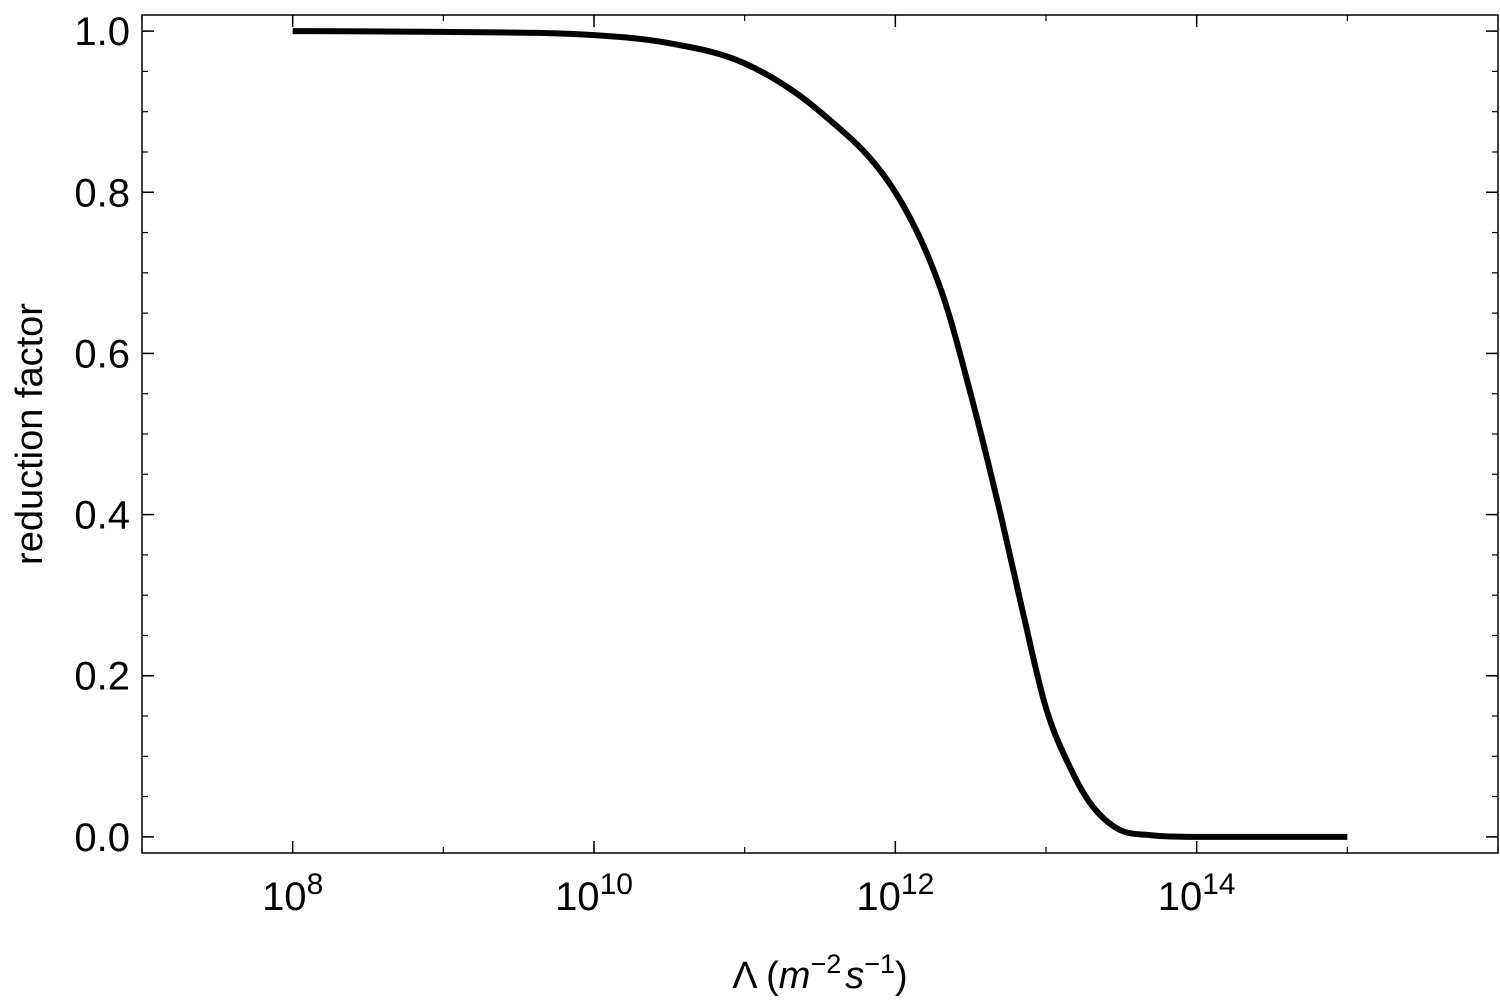 The width and height of the screenshot is (1500, 1008). I want to click on y-tick-label: 0.8, so click(102, 193).